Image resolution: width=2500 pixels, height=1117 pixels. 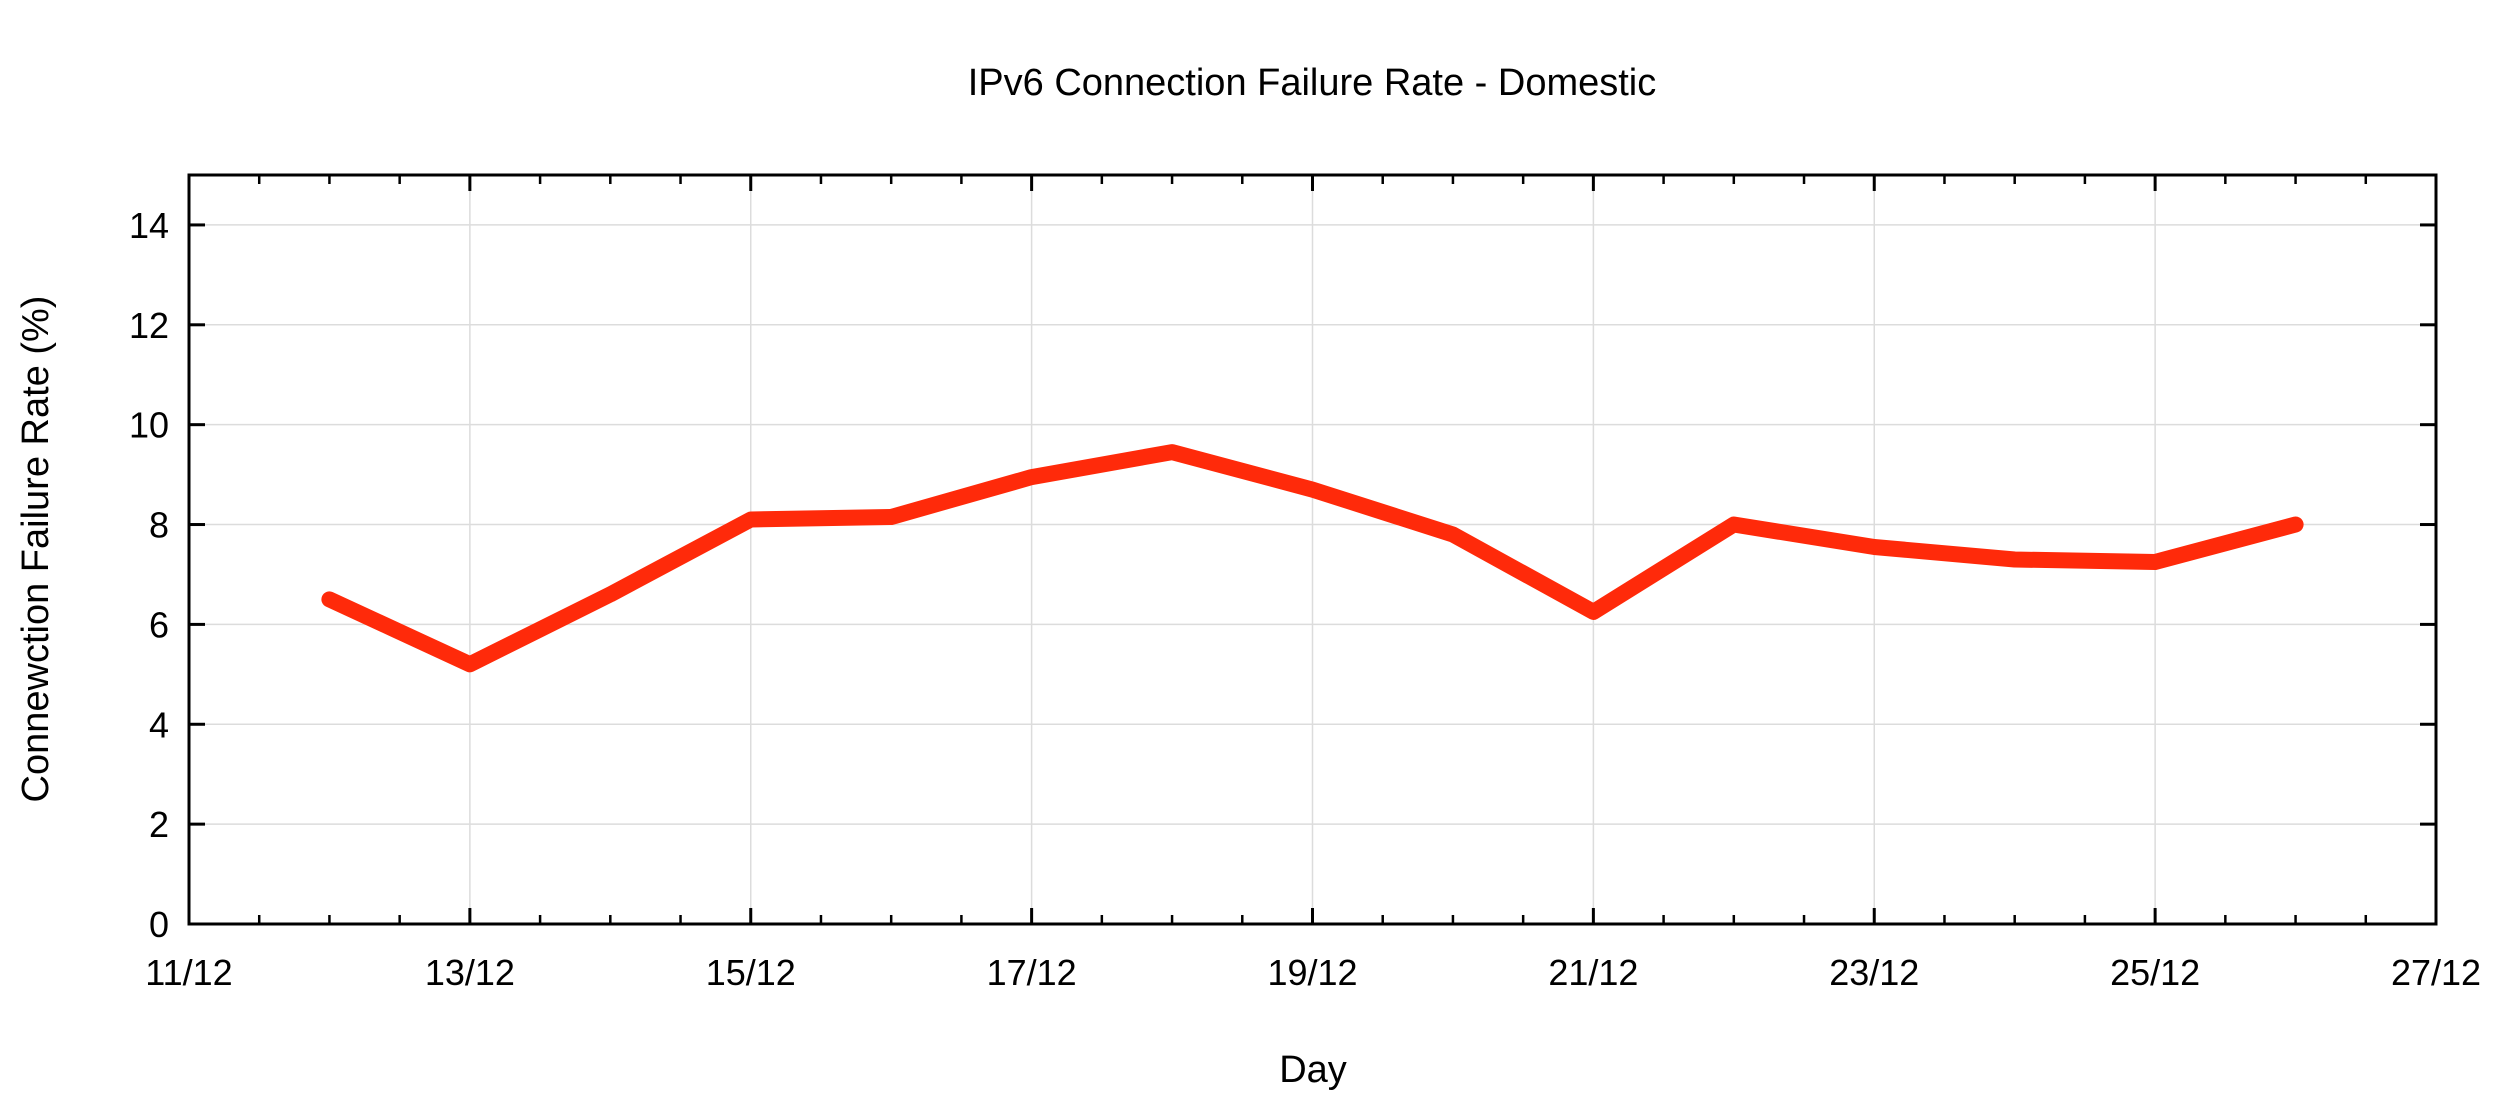 I want to click on x-tick-label: 25/12, so click(x=2155, y=972).